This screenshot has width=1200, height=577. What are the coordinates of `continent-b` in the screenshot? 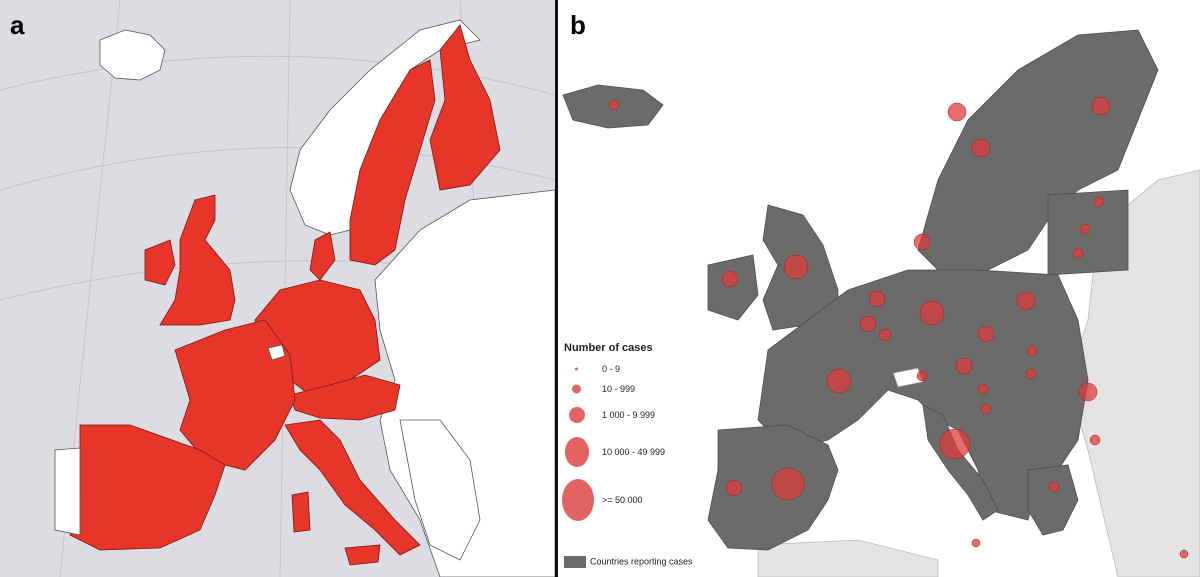 It's located at (923, 395).